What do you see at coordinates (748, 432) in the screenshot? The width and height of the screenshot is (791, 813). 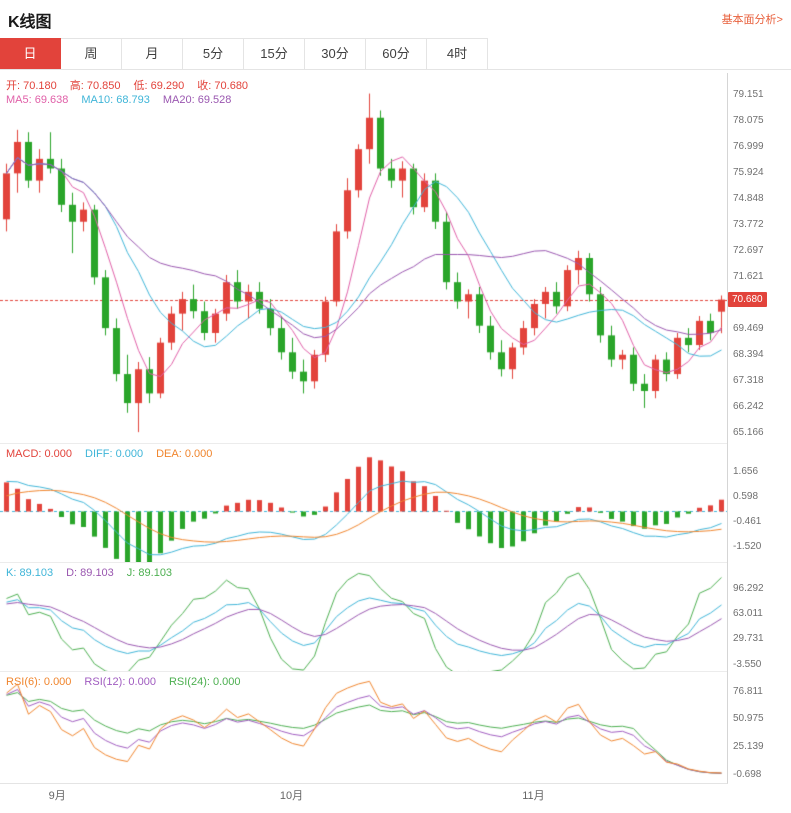 I see `y-tick-label: 65.166` at bounding box center [748, 432].